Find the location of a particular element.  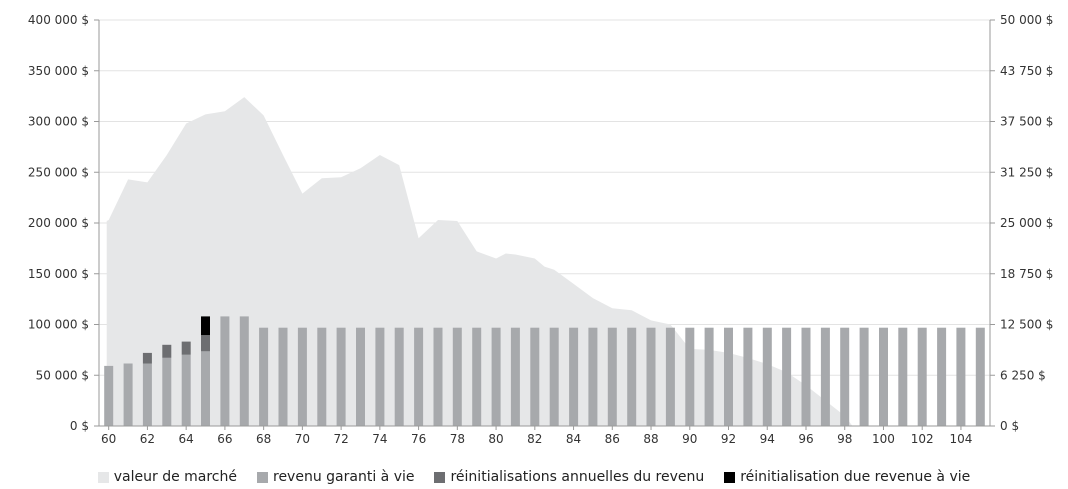

x-tick-label-64: 64 is located at coordinates (186, 439).